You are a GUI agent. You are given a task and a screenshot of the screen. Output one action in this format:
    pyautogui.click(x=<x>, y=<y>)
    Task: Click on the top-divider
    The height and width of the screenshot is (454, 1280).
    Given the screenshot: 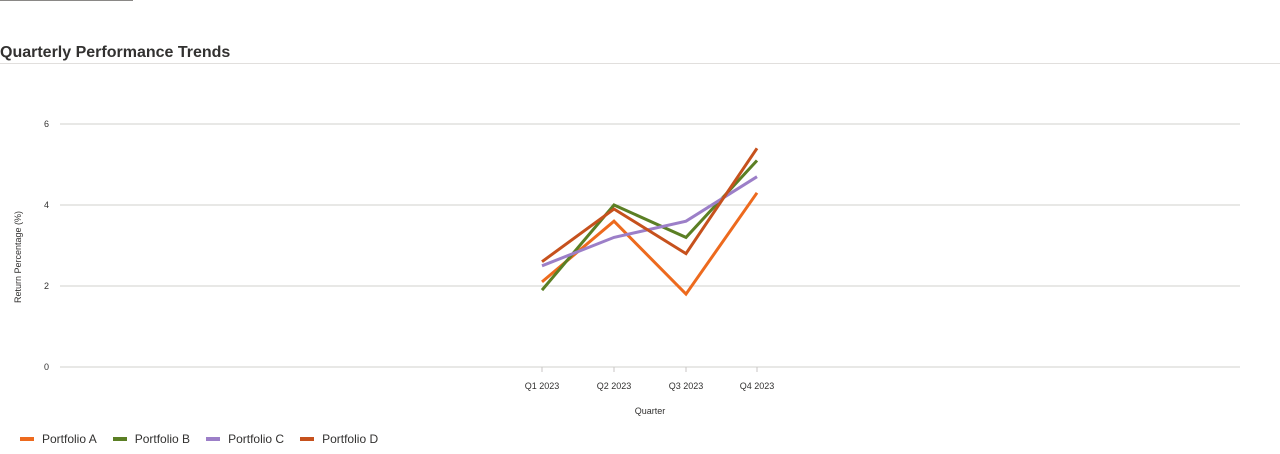 What is the action you would take?
    pyautogui.click(x=66, y=0)
    